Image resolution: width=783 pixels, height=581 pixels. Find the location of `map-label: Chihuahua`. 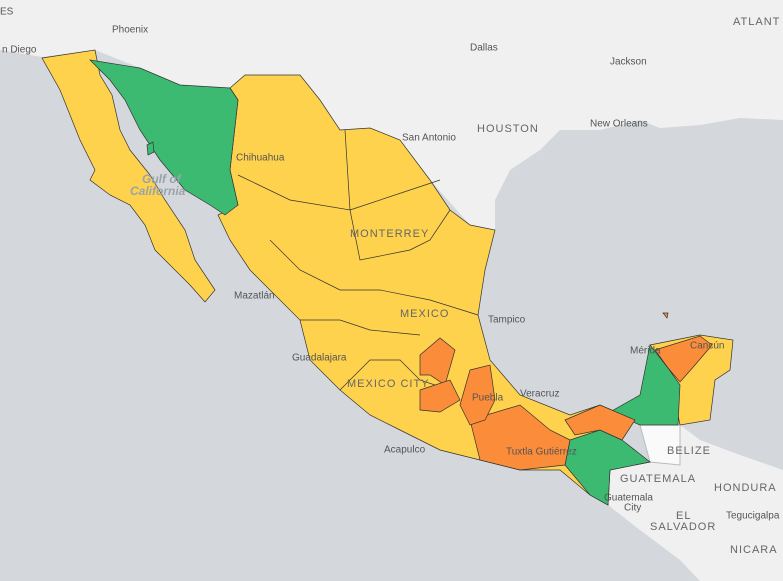

map-label: Chihuahua is located at coordinates (260, 158).